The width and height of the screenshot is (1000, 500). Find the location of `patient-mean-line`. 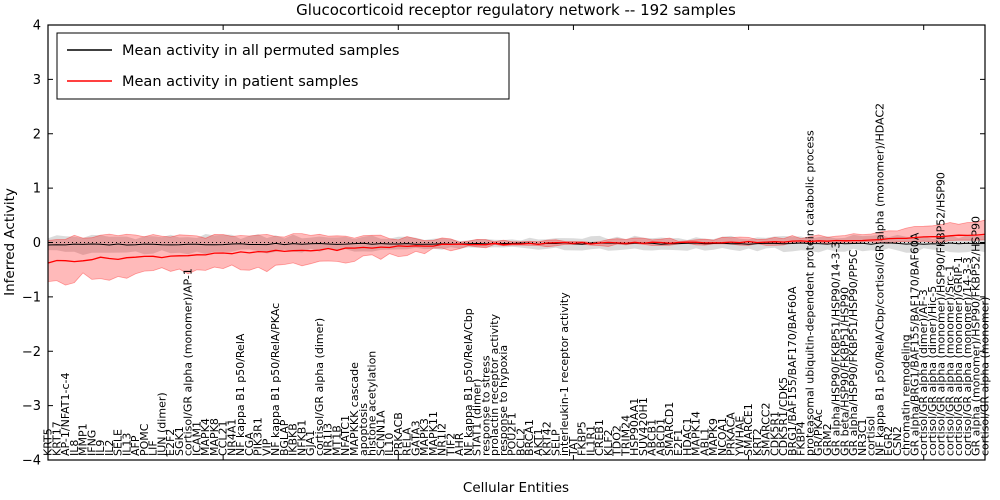

patient-mean-line is located at coordinates (516, 248).